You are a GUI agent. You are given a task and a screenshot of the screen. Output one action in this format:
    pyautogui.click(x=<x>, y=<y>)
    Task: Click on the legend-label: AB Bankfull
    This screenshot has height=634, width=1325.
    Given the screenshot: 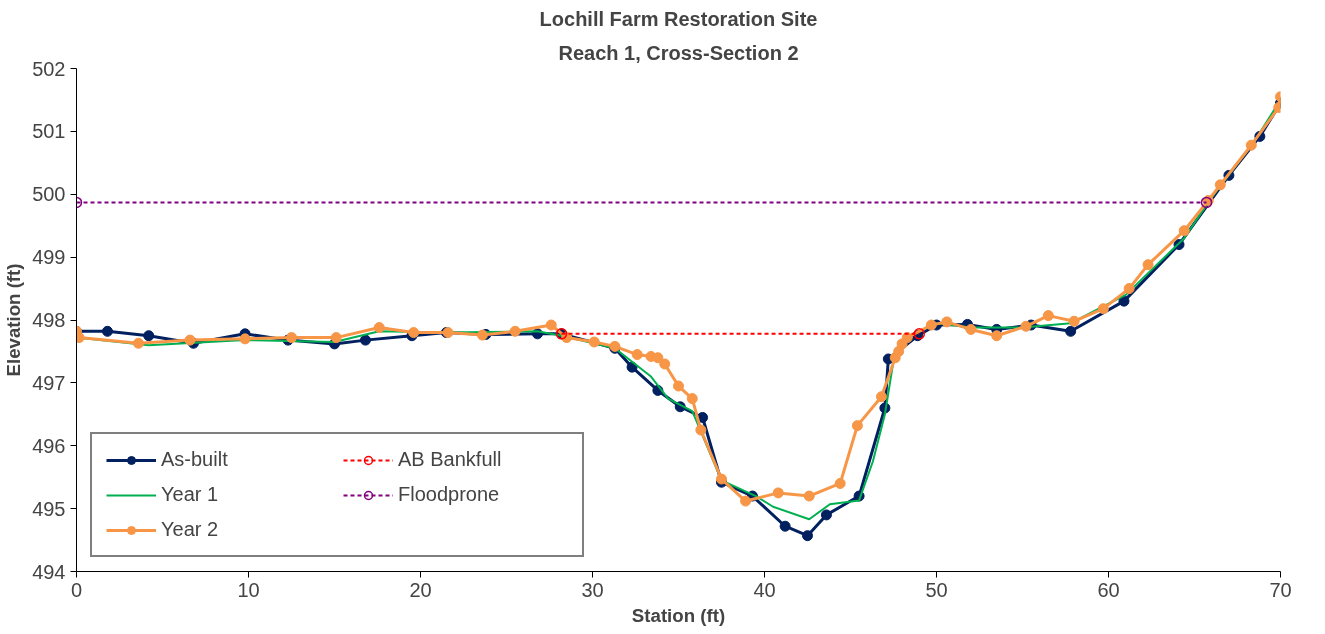 What is the action you would take?
    pyautogui.click(x=450, y=459)
    